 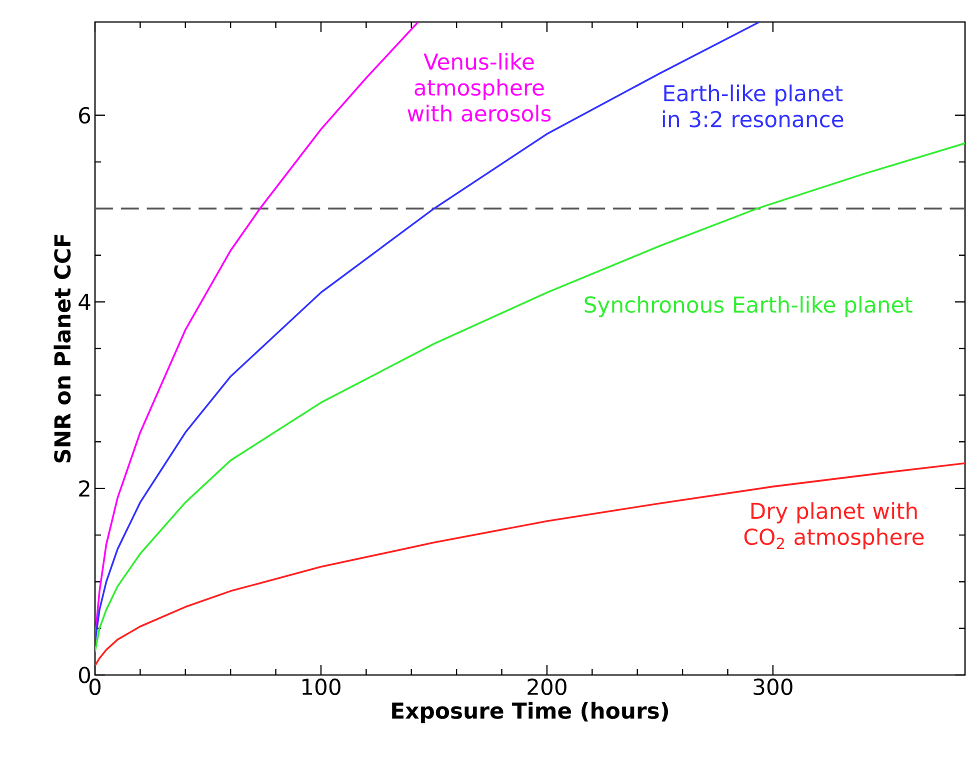 What do you see at coordinates (773, 687) in the screenshot?
I see `x-tick-label: 300` at bounding box center [773, 687].